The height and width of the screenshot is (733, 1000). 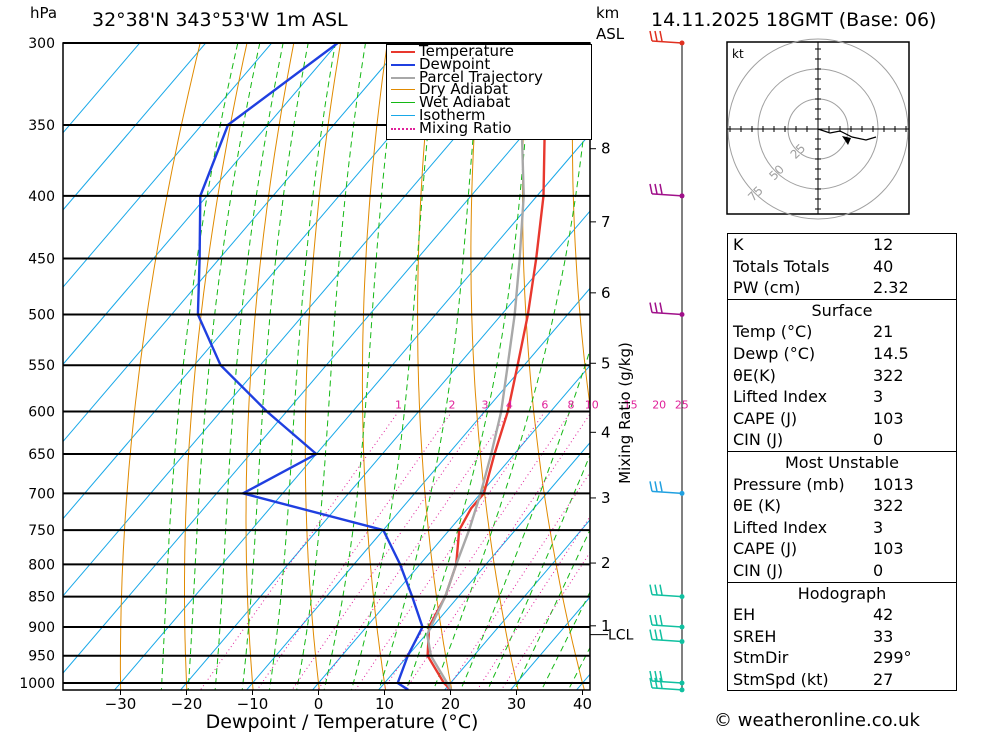 What do you see at coordinates (847, 134) in the screenshot?
I see `hodograph-trace` at bounding box center [847, 134].